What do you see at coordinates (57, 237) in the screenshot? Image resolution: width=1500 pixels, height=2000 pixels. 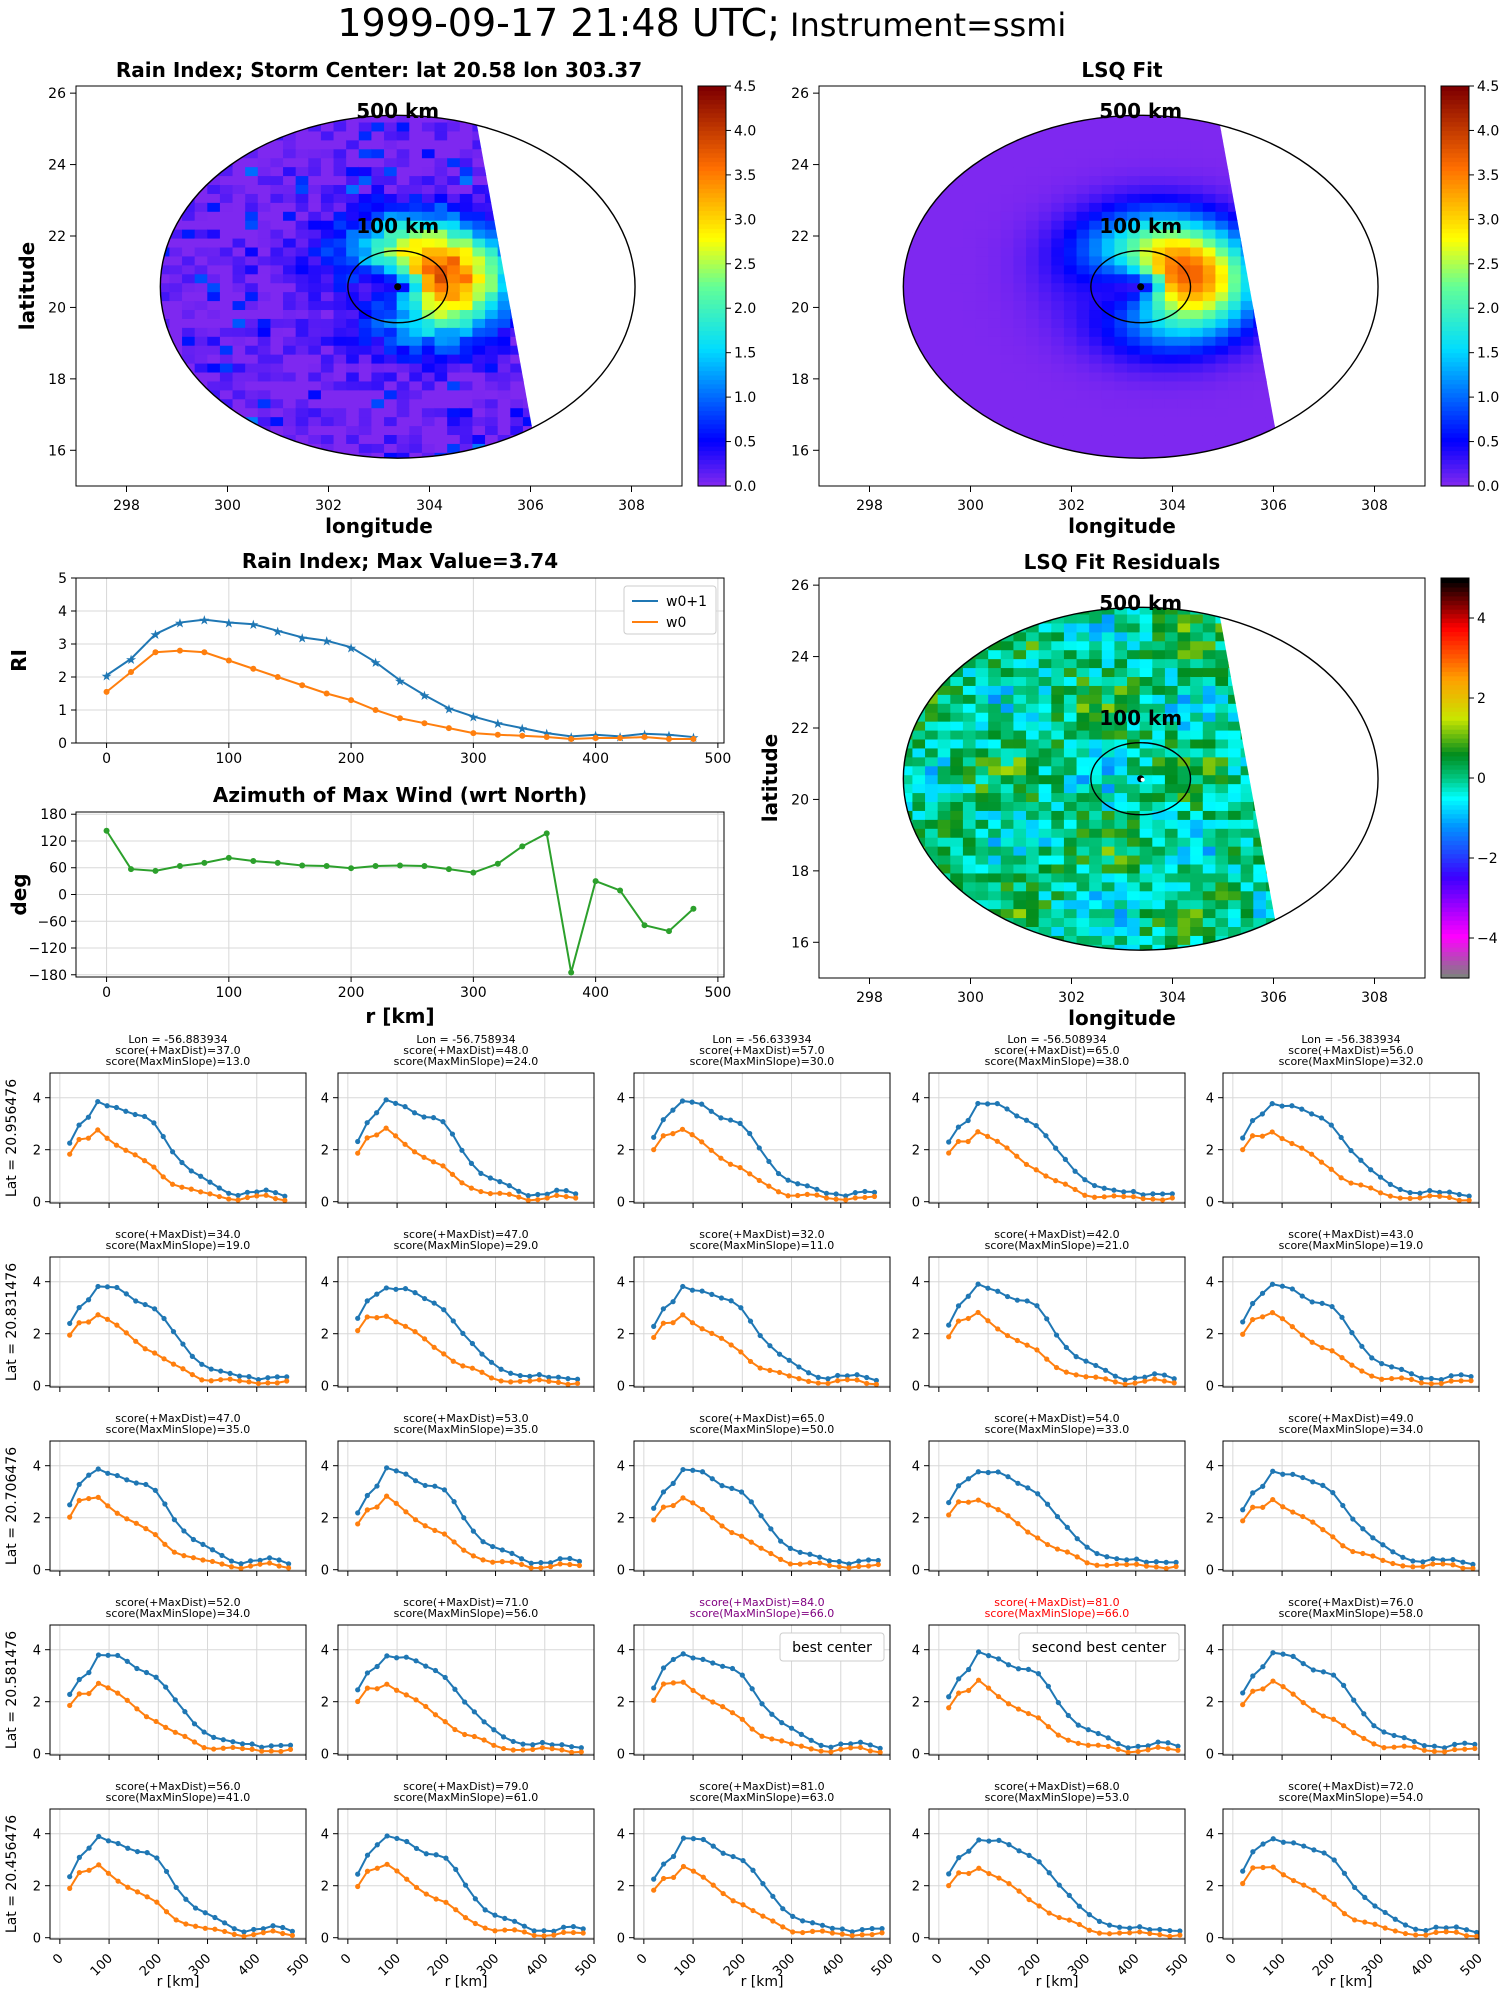 I see `y-tick-label: 22` at bounding box center [57, 237].